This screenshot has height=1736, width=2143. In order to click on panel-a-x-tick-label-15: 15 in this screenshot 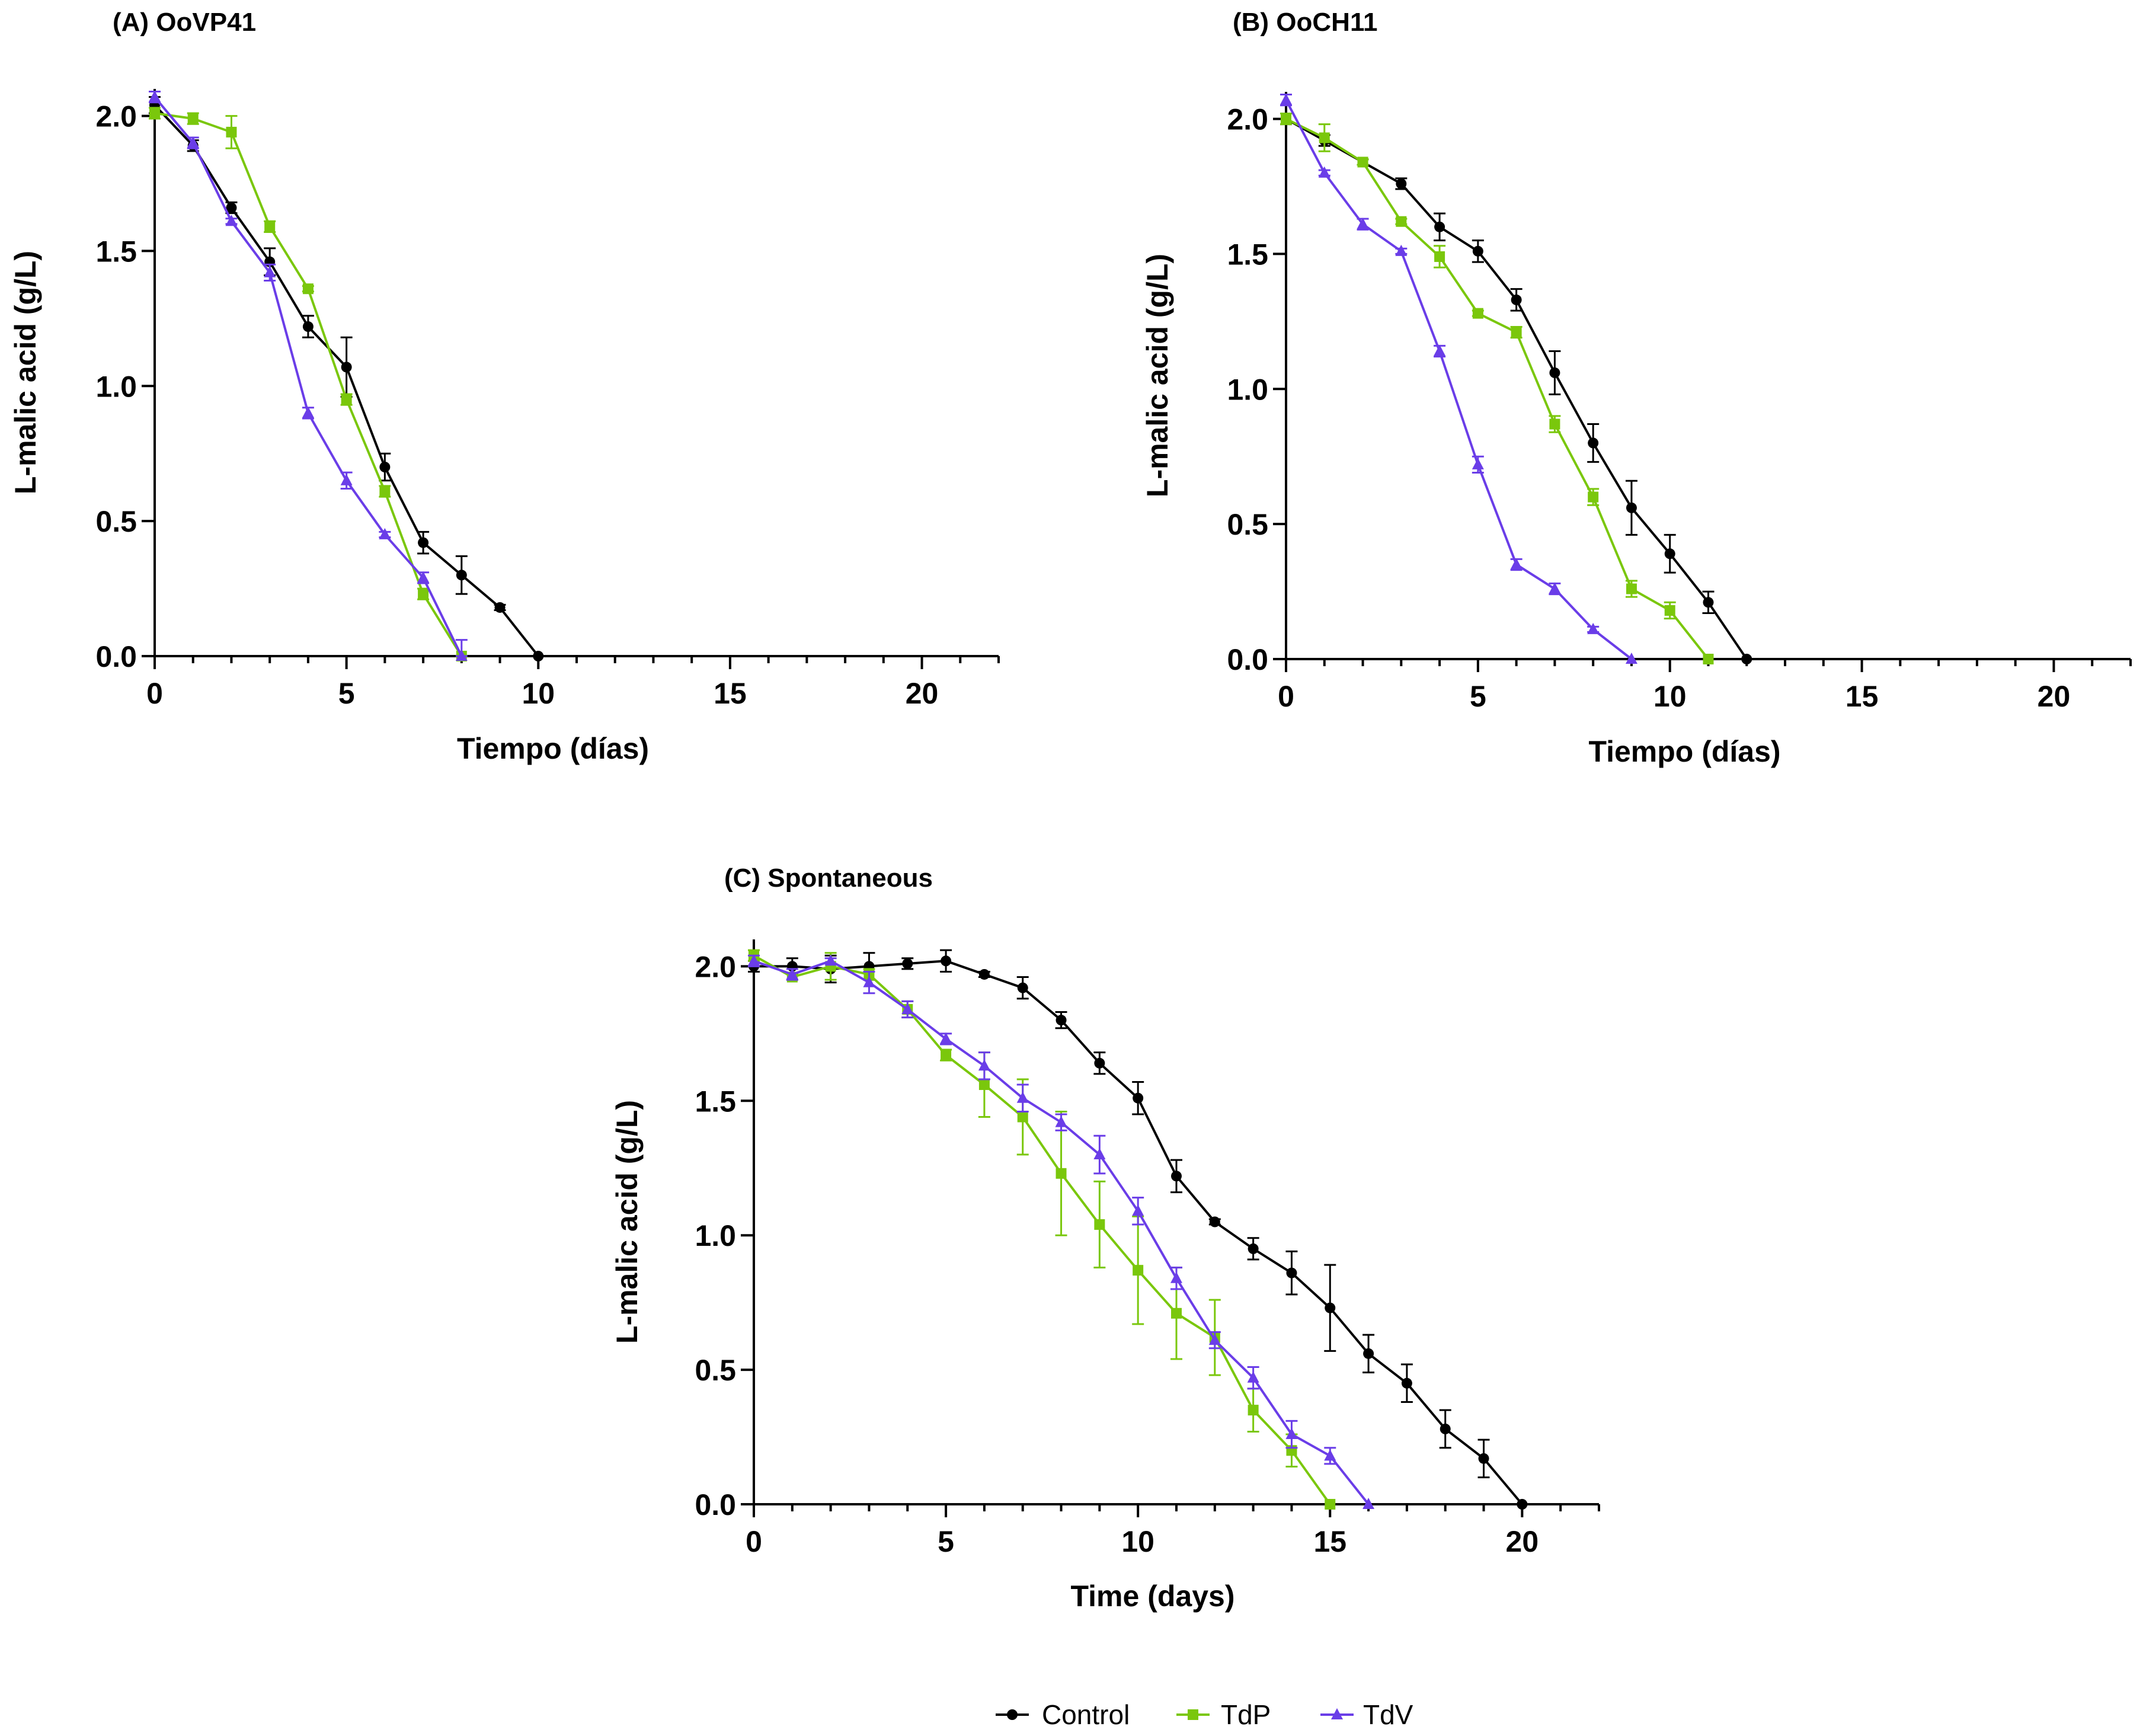, I will do `click(730, 693)`.